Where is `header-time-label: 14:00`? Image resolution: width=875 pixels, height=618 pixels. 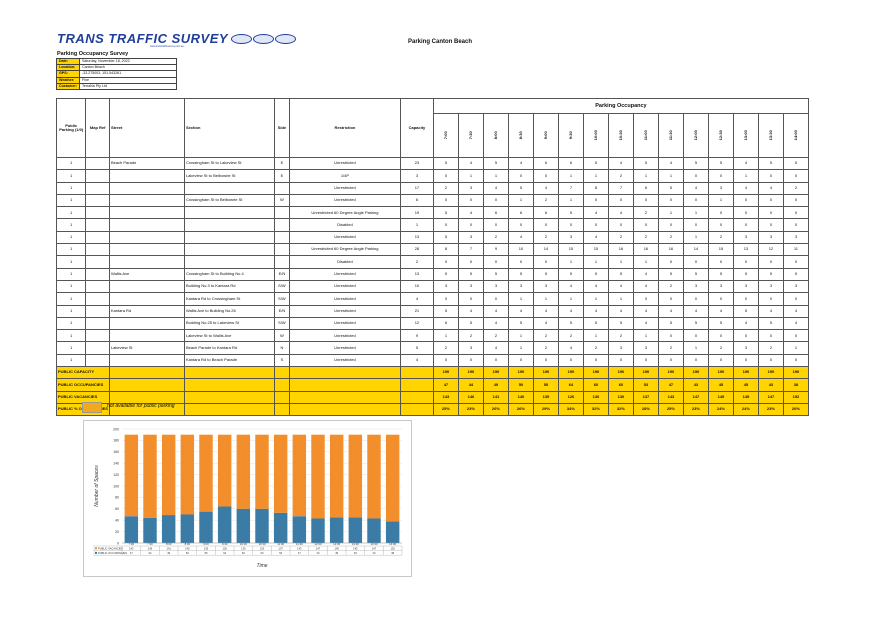
header-time-label: 14:00 is located at coordinates (795, 135).